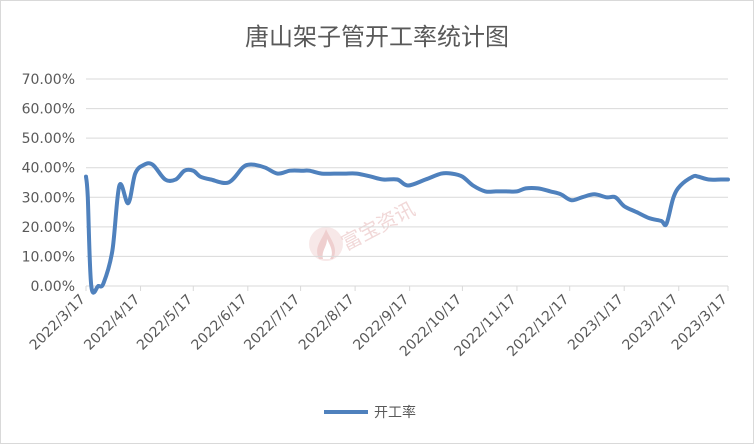 The height and width of the screenshot is (444, 754). I want to click on y-tick-label: 10.00%, so click(48, 257).